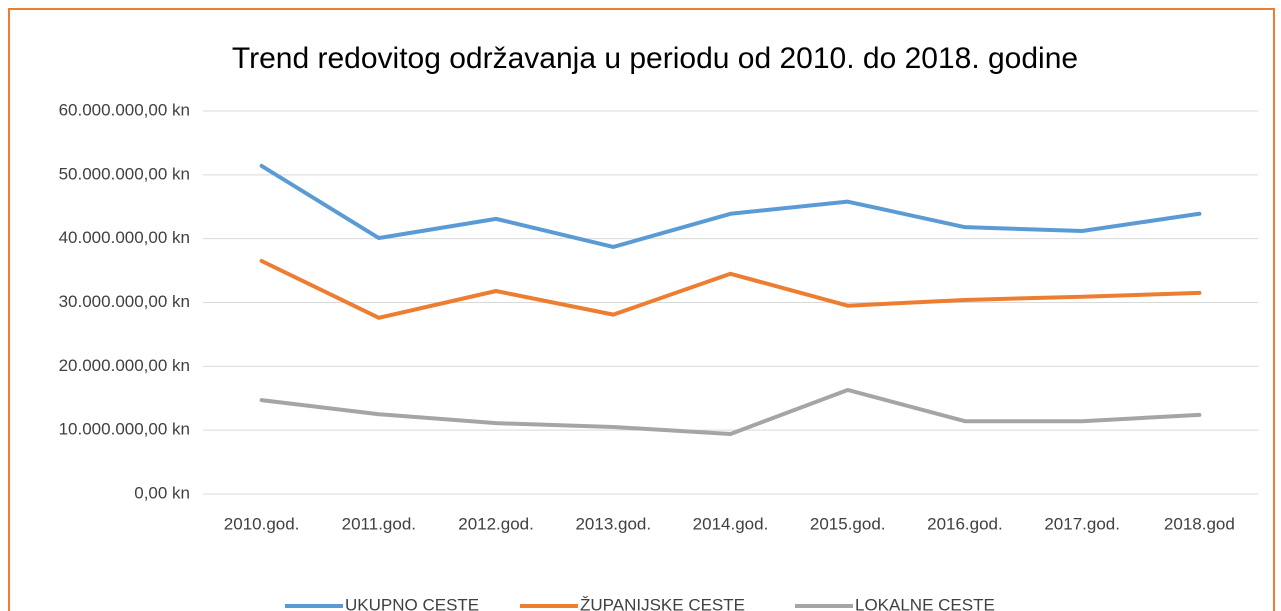  Describe the element at coordinates (496, 523) in the screenshot. I see `x-tick-label: 2012.god.` at that location.